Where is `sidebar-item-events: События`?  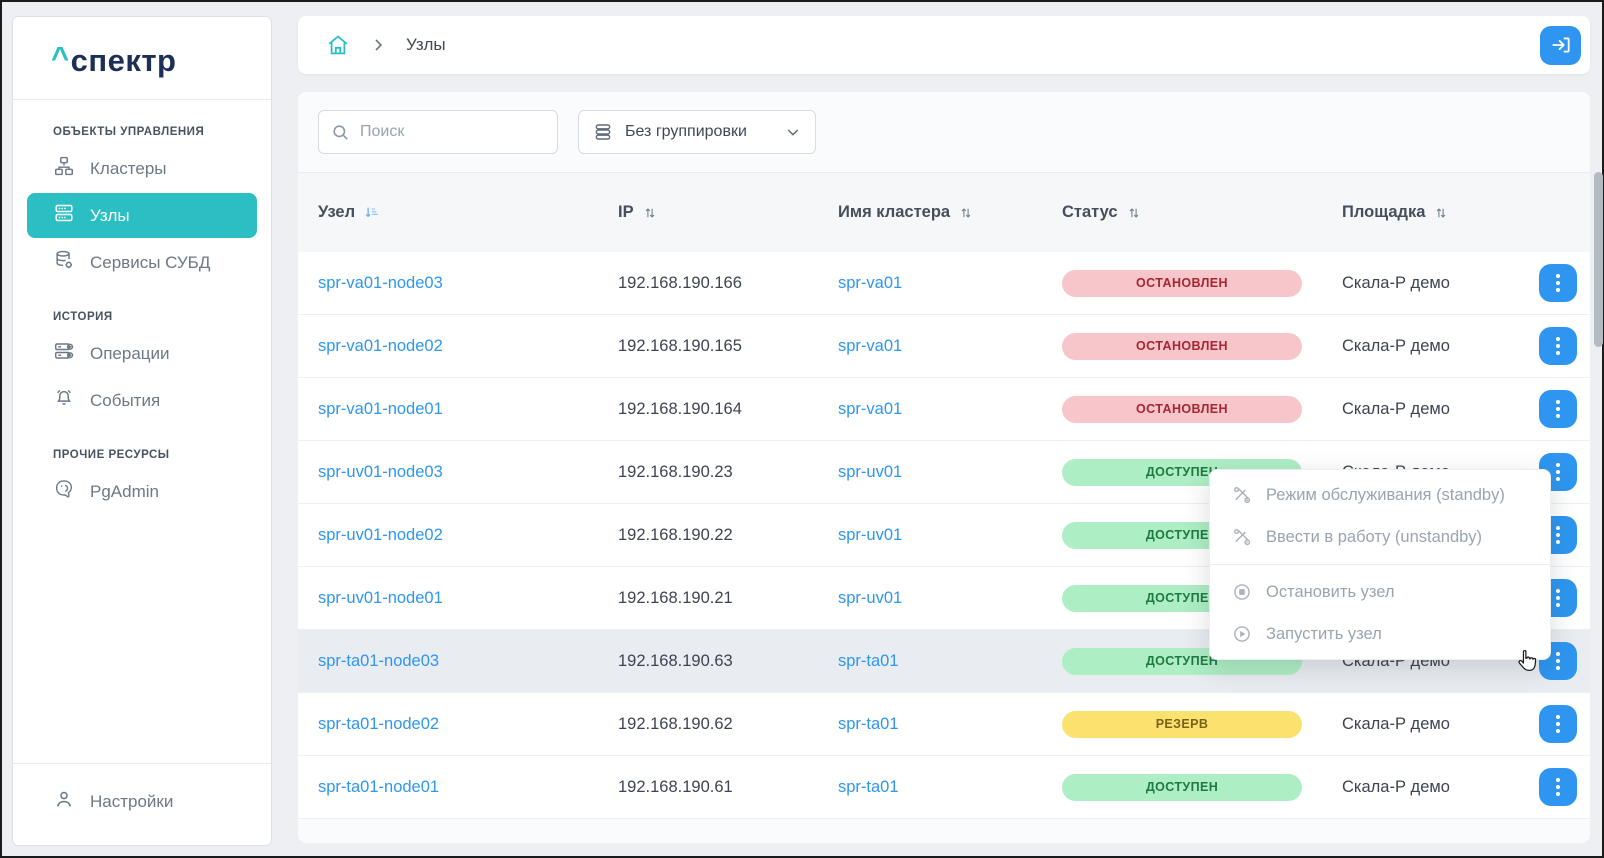 sidebar-item-events: События is located at coordinates (142, 400).